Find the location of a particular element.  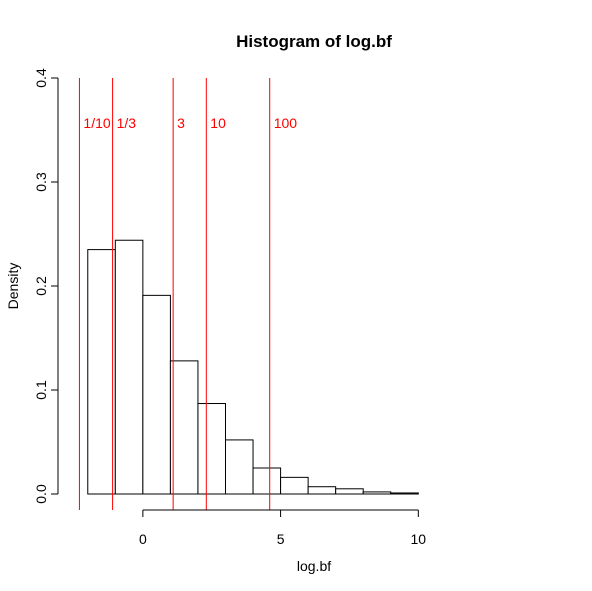

y-tick-label: 0.2 is located at coordinates (41, 286).